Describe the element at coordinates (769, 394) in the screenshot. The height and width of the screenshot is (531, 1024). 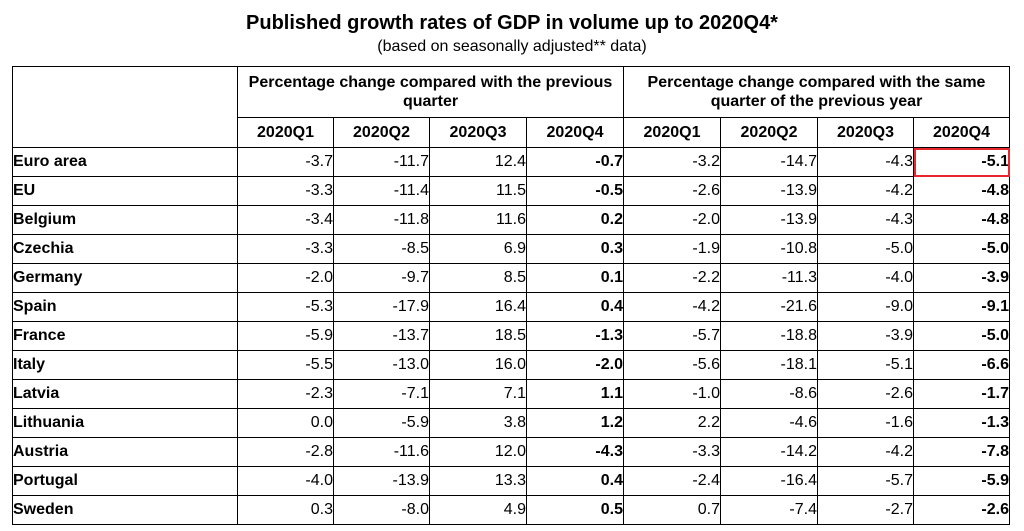
I see `value-cell: -8.6` at that location.